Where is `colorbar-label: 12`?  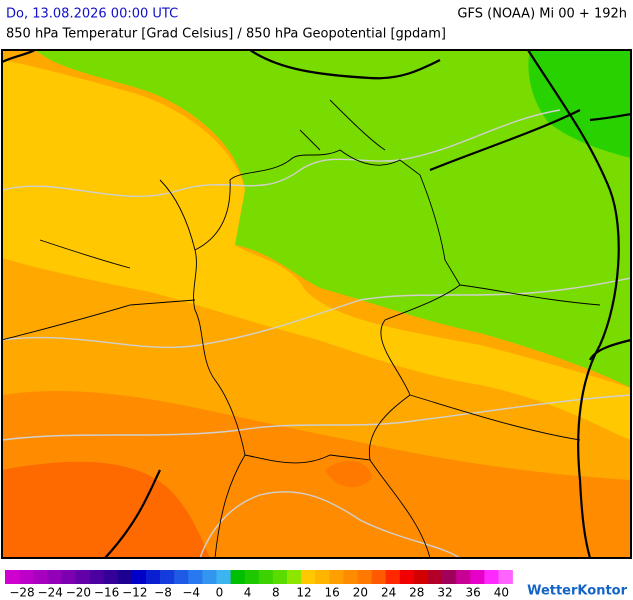
colorbar-label: 12 is located at coordinates (303, 593).